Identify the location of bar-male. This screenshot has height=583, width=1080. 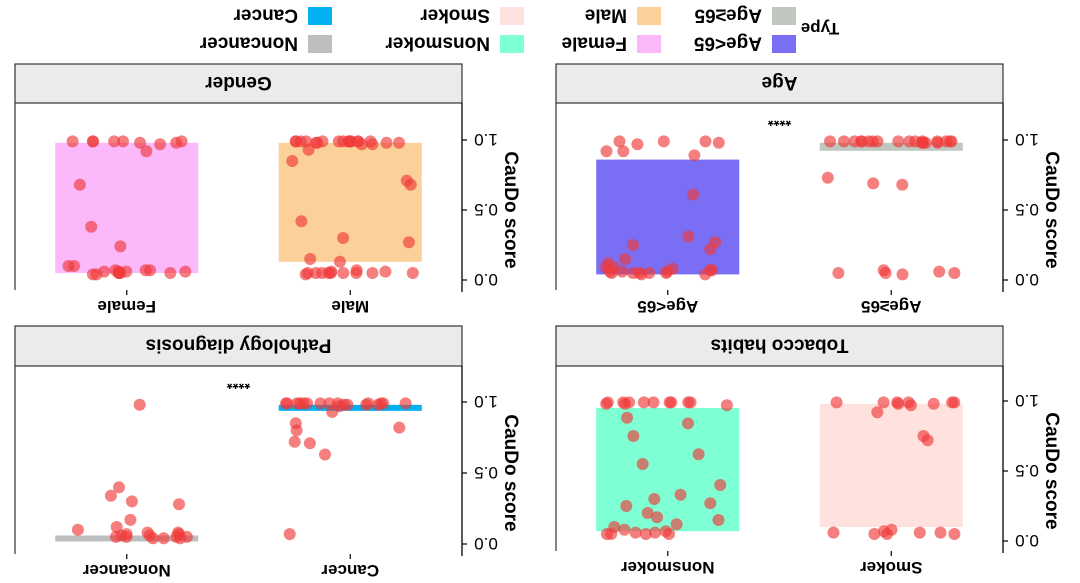
(350, 202).